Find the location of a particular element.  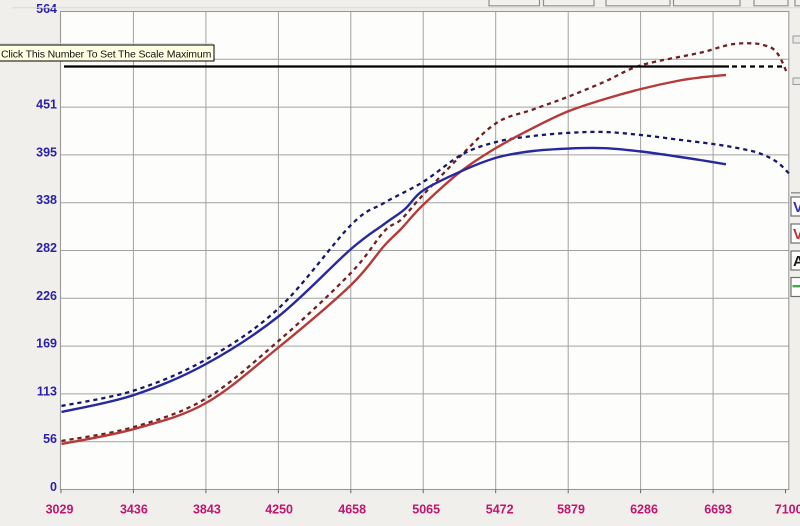

svg-text: 282 is located at coordinates (46, 248).